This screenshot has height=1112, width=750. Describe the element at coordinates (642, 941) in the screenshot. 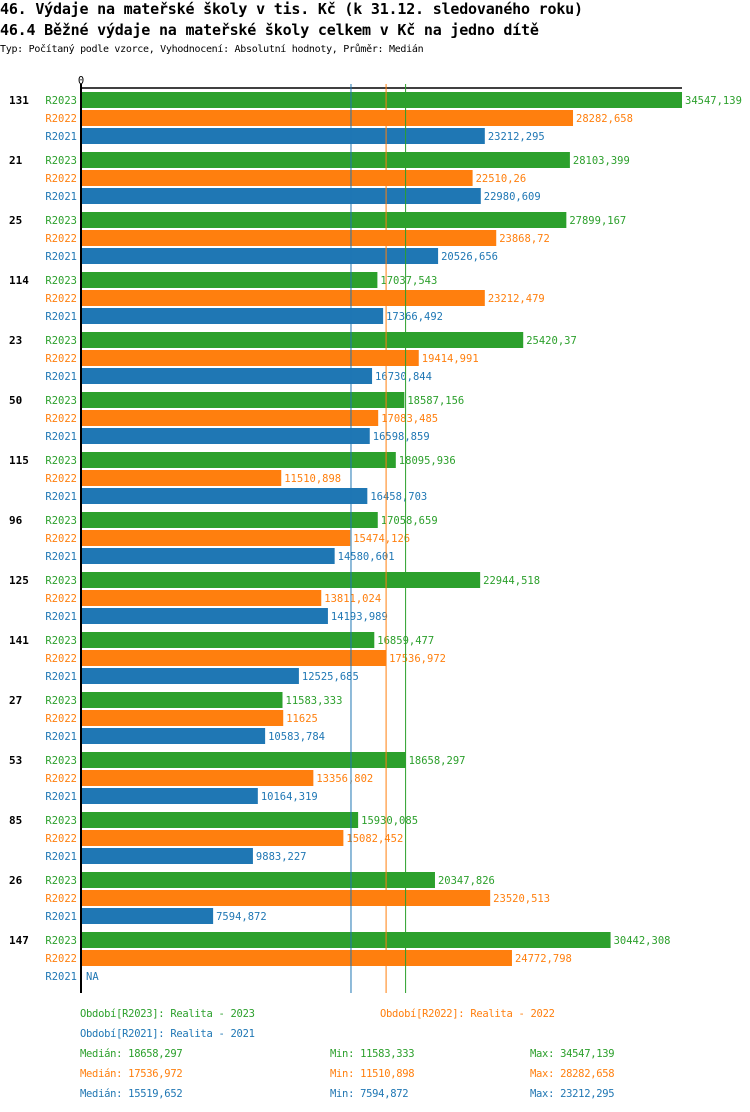

I see `data-label: 30442,308` at that location.